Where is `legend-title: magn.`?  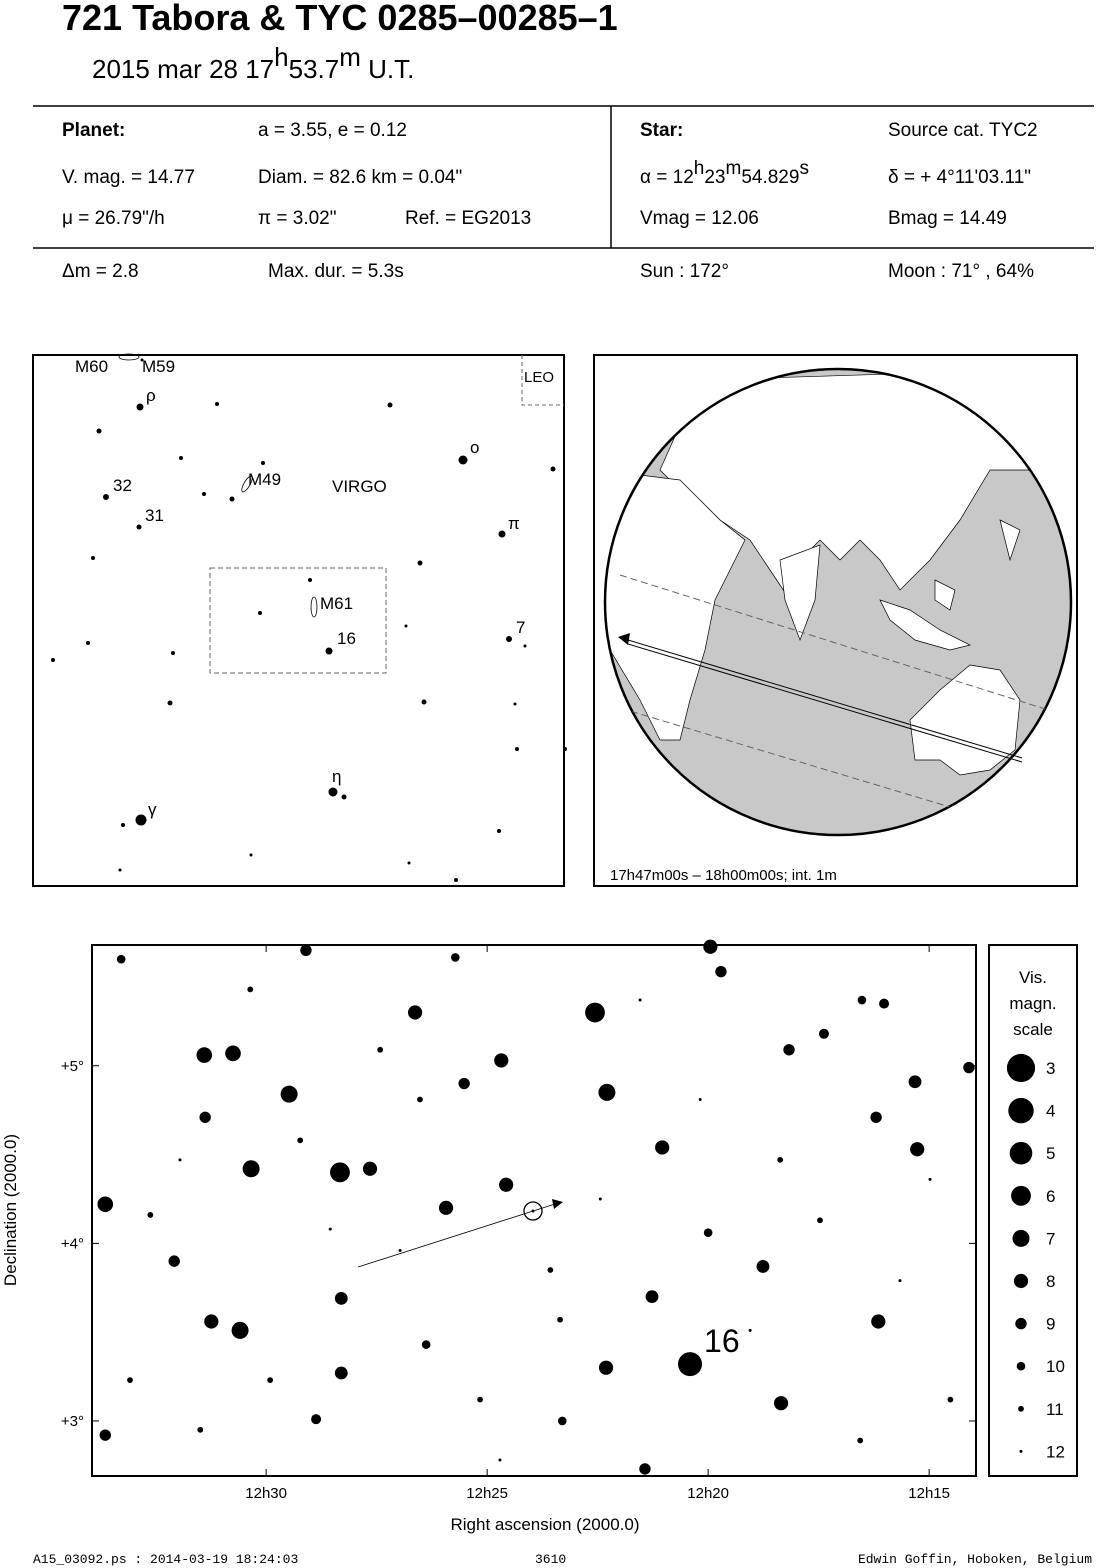
legend-title: magn. is located at coordinates (1032, 1003).